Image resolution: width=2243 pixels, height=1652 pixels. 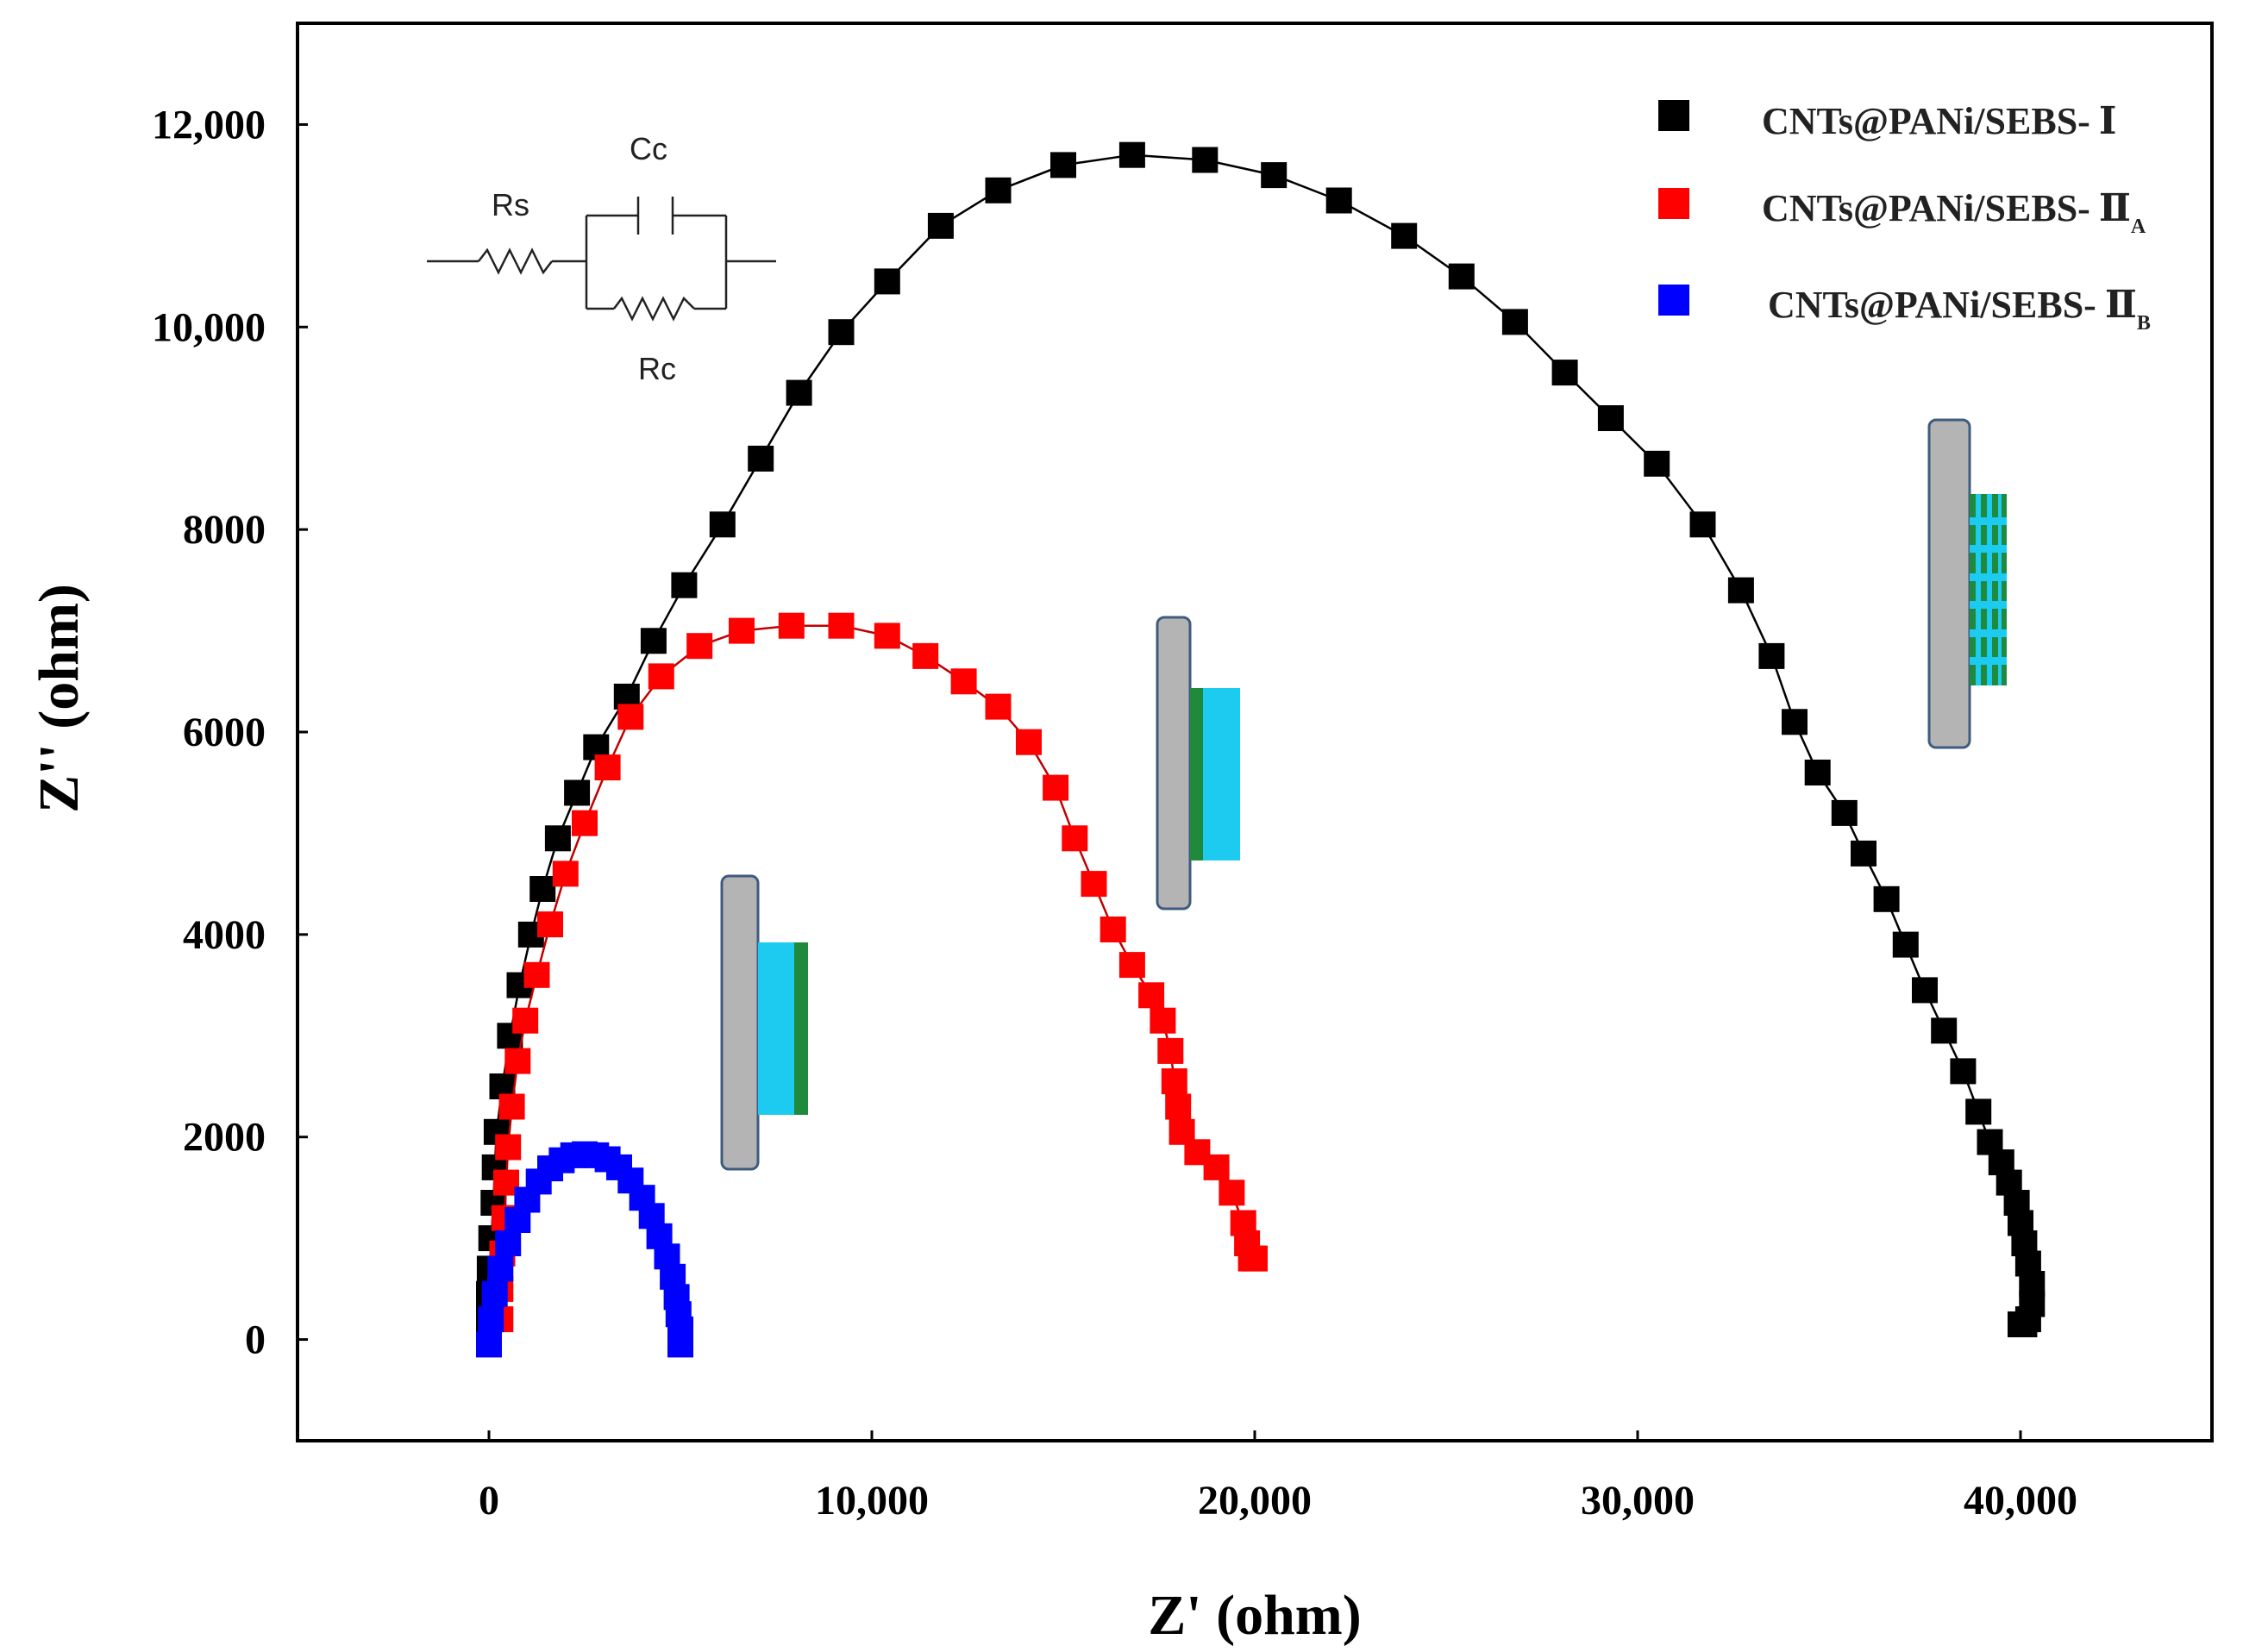 What do you see at coordinates (255, 1340) in the screenshot?
I see `y-tick-label: 0` at bounding box center [255, 1340].